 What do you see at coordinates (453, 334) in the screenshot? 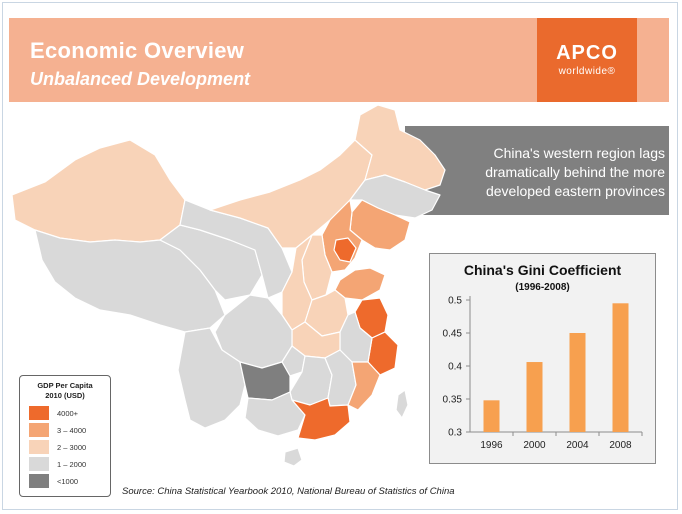
I see `y-tick-label: 0.45` at bounding box center [453, 334].